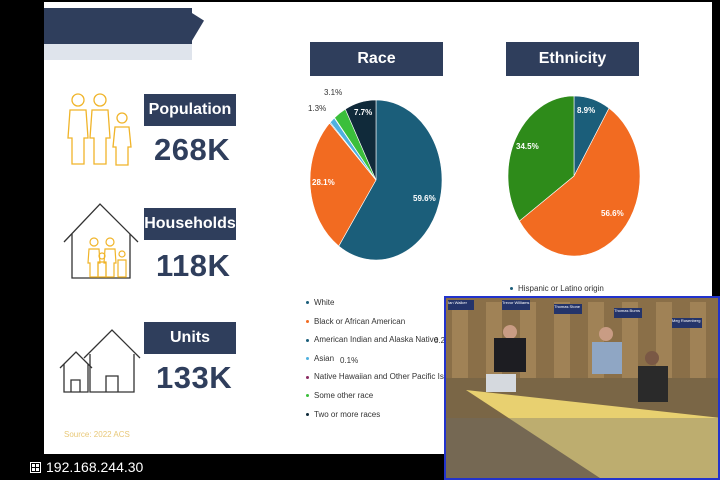 The image size is (720, 480). What do you see at coordinates (101, 241) in the screenshot?
I see `house-family-icon` at bounding box center [101, 241].